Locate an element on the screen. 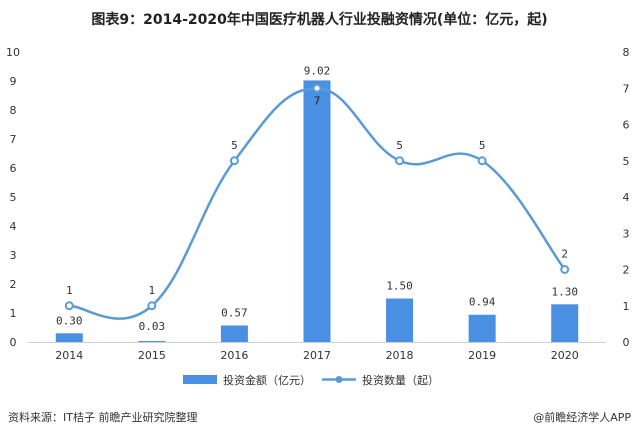 This screenshot has width=639, height=434. legend-line-marker is located at coordinates (339, 379).